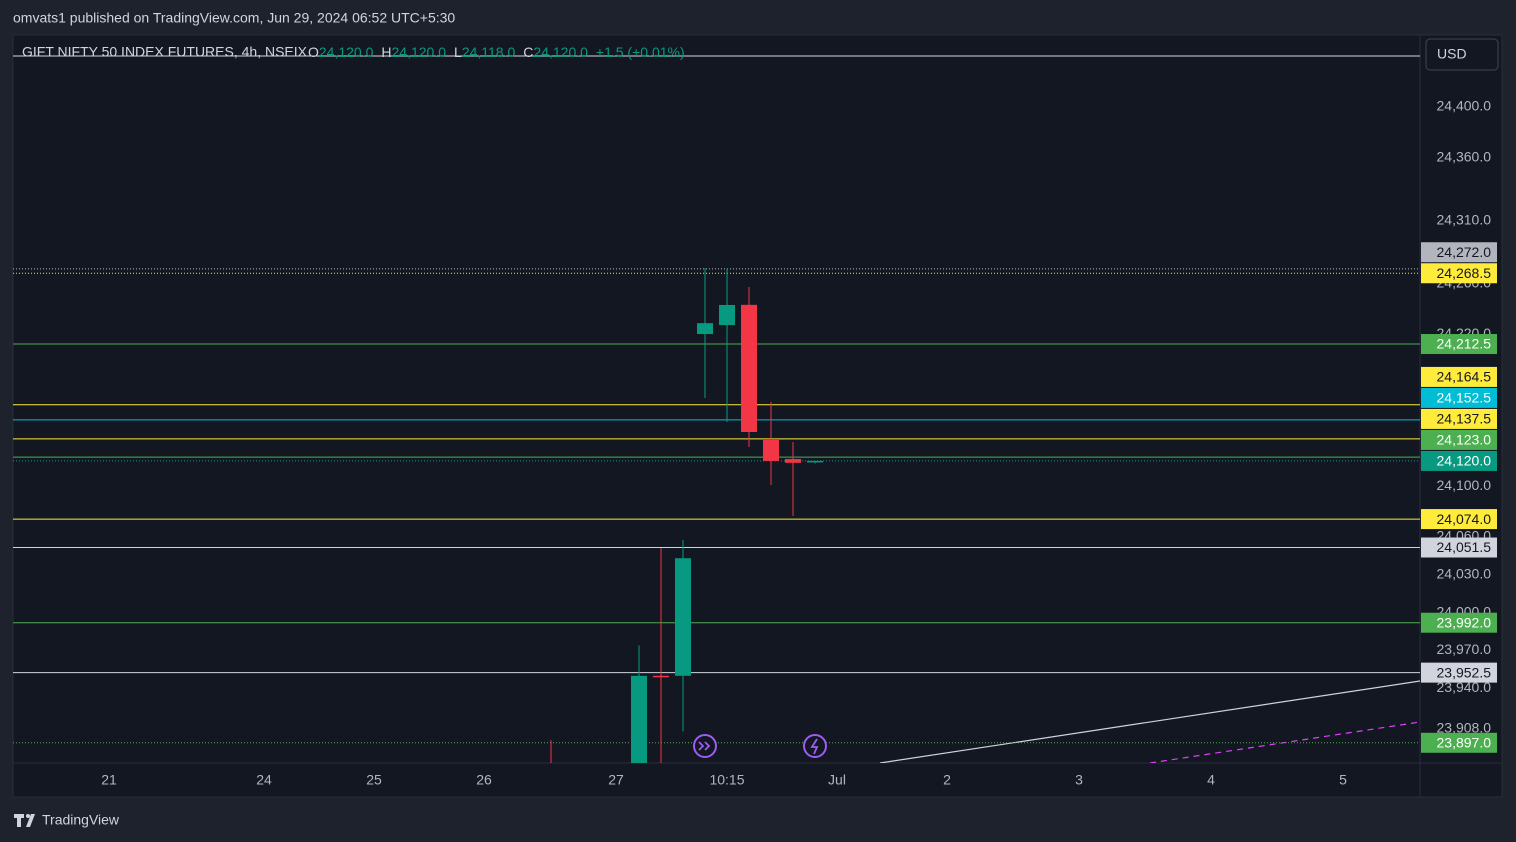  I want to click on x-tick-label: 3, so click(1079, 780).